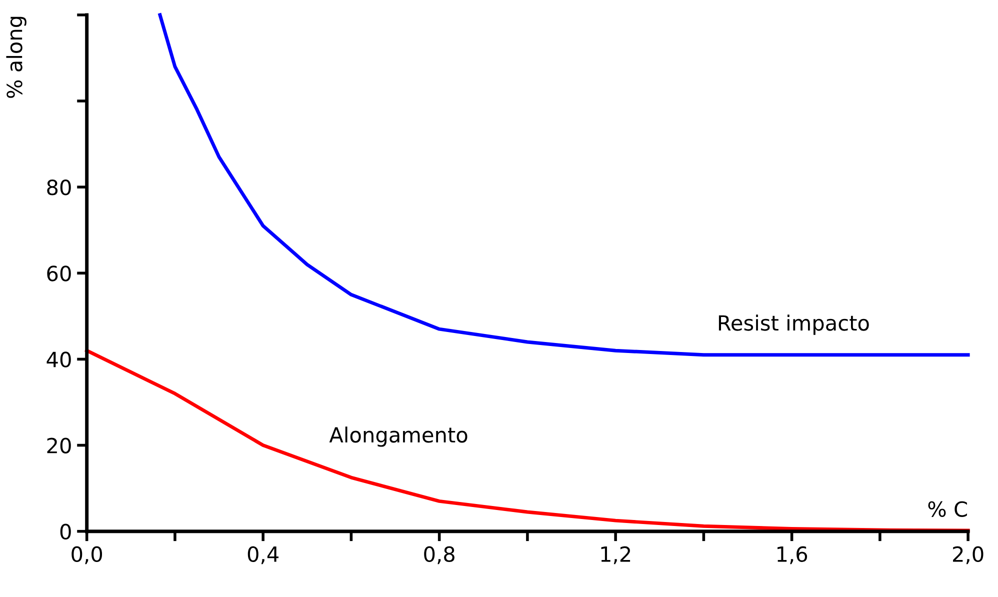  Describe the element at coordinates (263, 555) in the screenshot. I see `x-tick-label: 0,4` at that location.